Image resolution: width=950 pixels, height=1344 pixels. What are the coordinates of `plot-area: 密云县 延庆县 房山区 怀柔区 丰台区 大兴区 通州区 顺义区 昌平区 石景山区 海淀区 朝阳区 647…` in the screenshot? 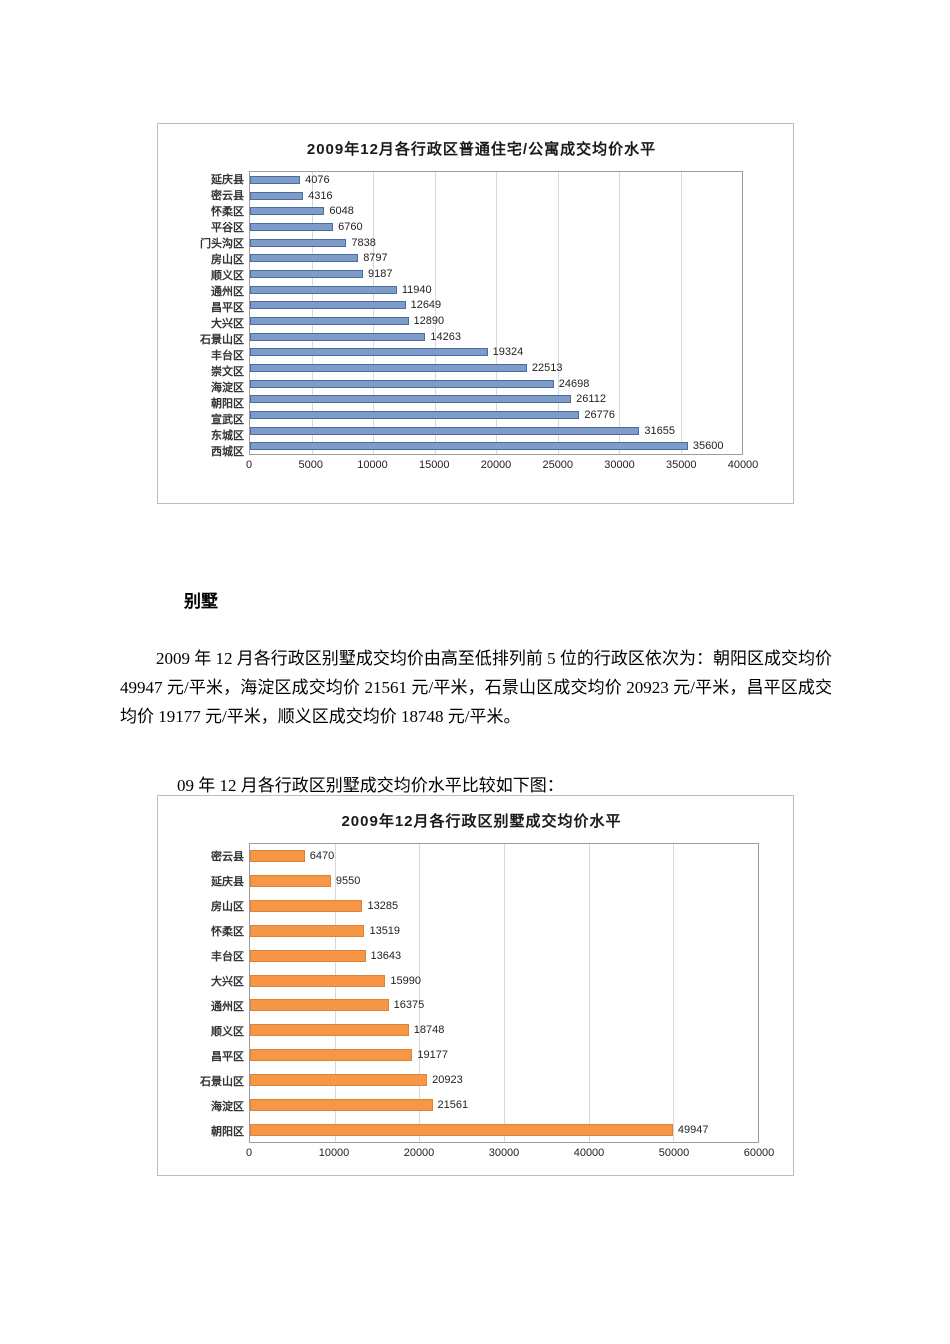 It's located at (481, 993).